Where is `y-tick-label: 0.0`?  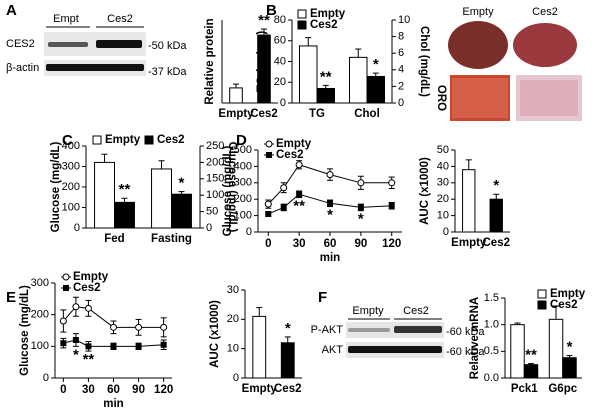
y-tick-label: 0.0 is located at coordinates (491, 378).